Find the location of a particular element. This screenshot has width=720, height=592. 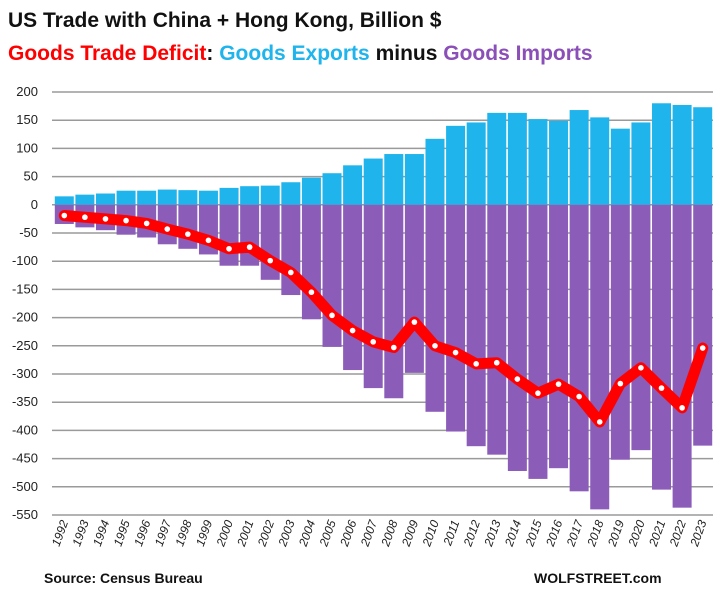

x-tick-label: 2014 is located at coordinates (513, 533).